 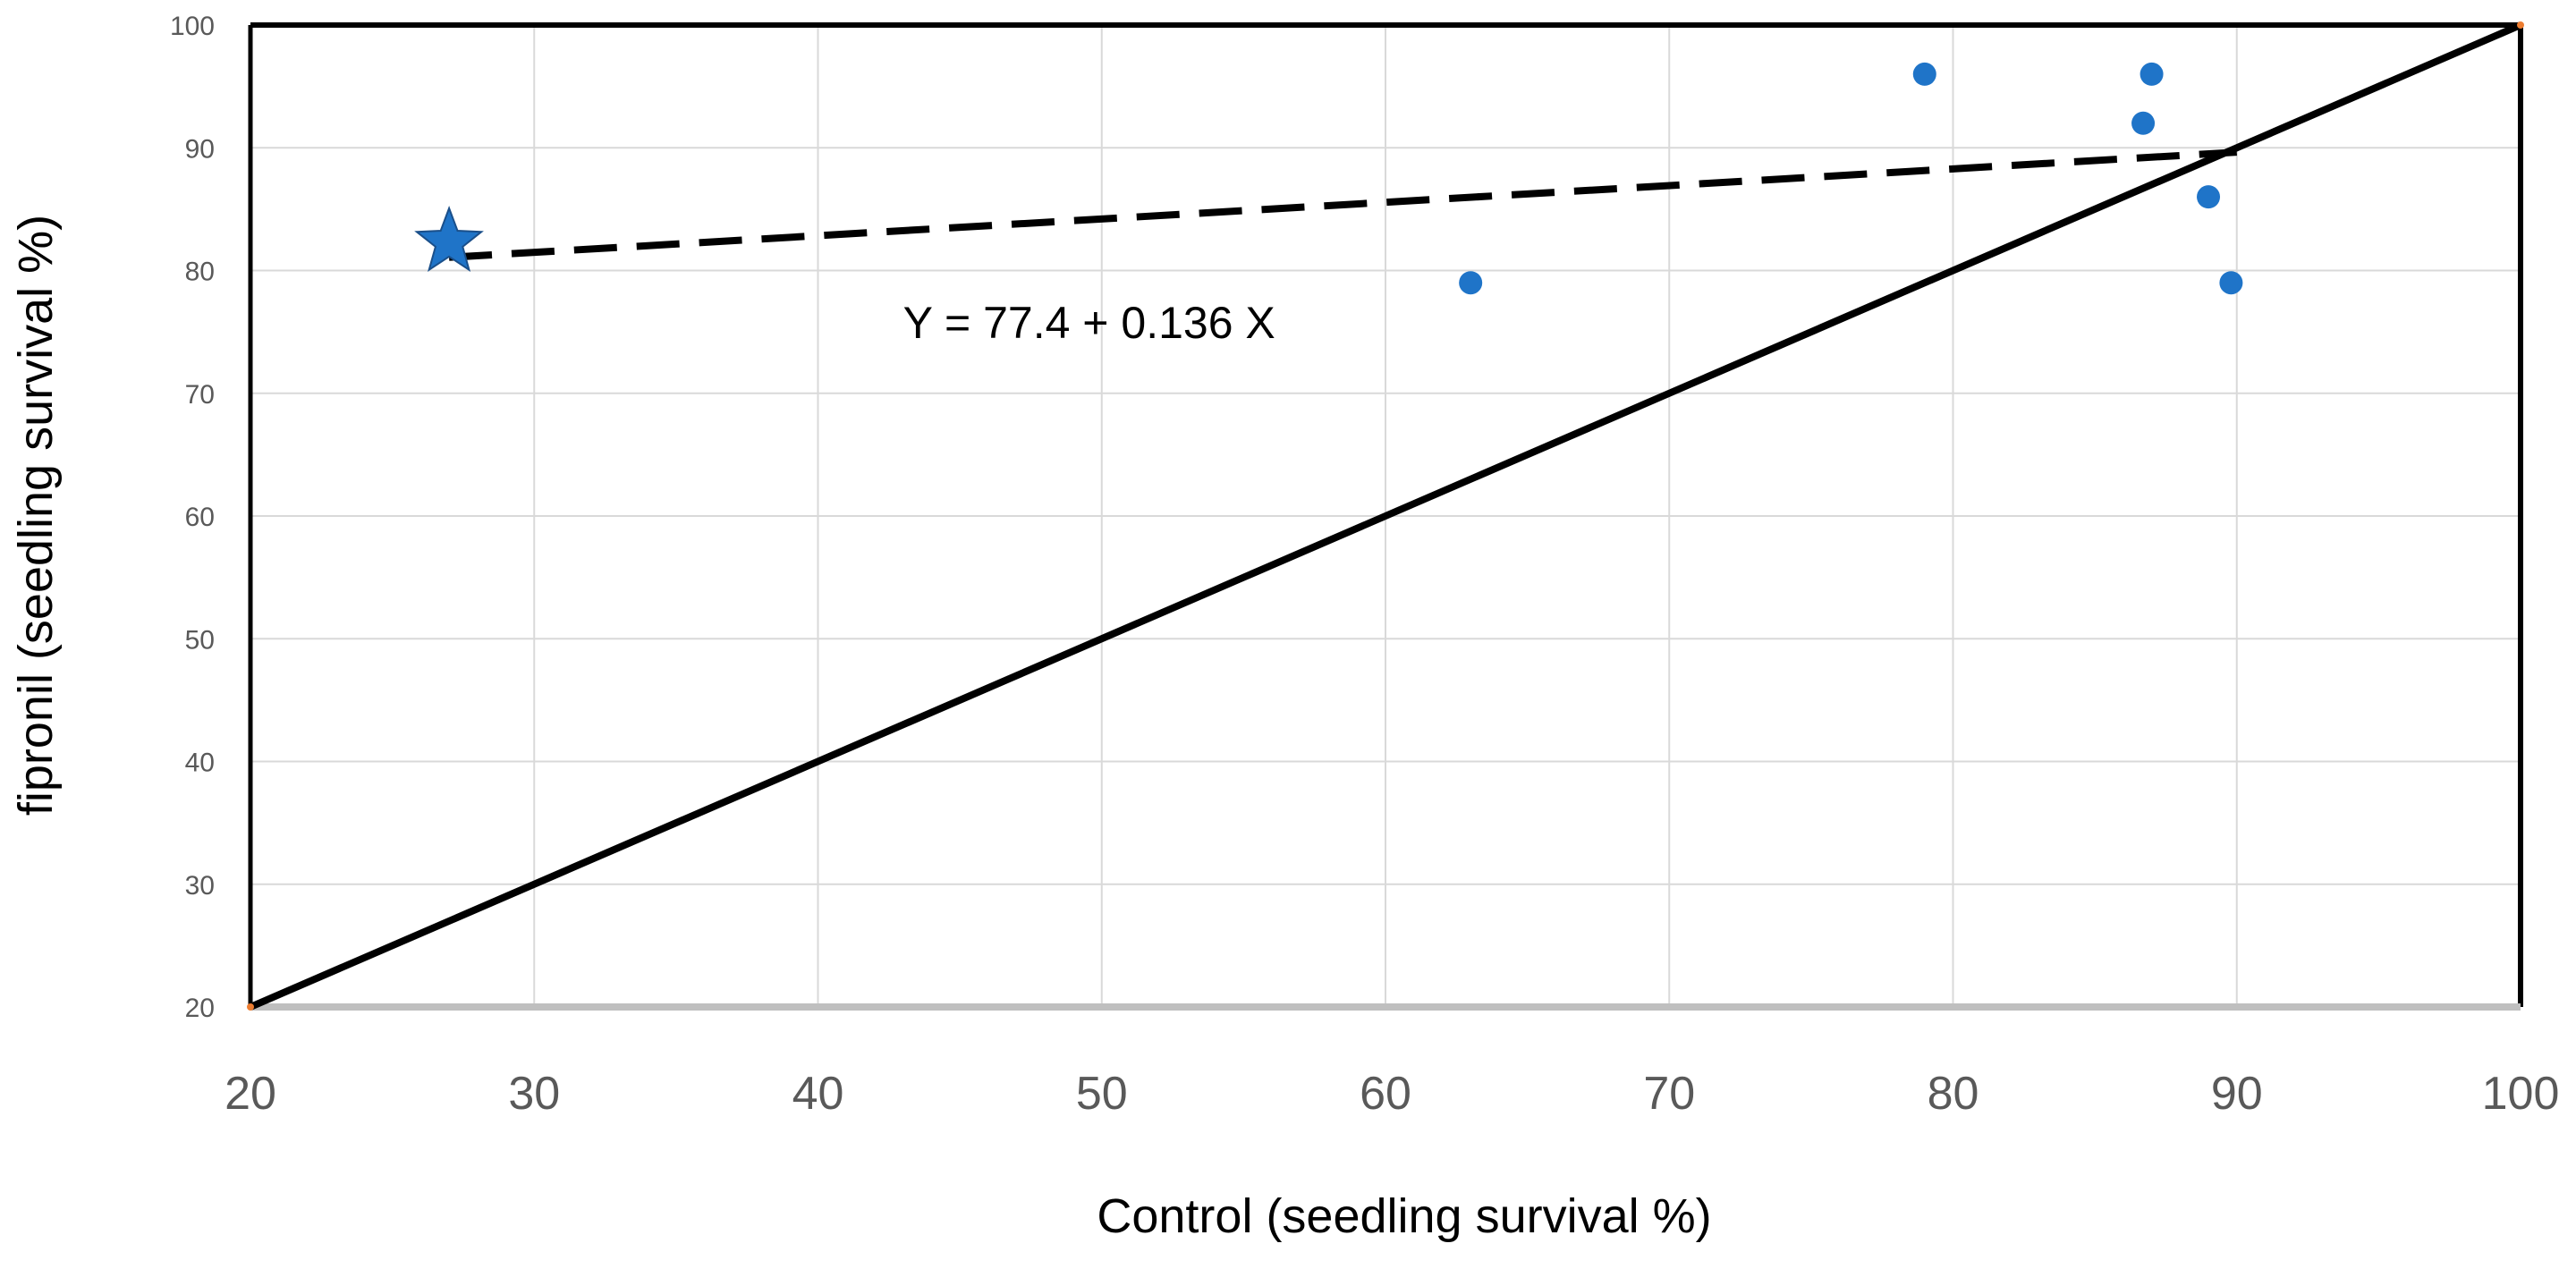 What do you see at coordinates (1385, 1094) in the screenshot?
I see `x-tick-label: 60` at bounding box center [1385, 1094].